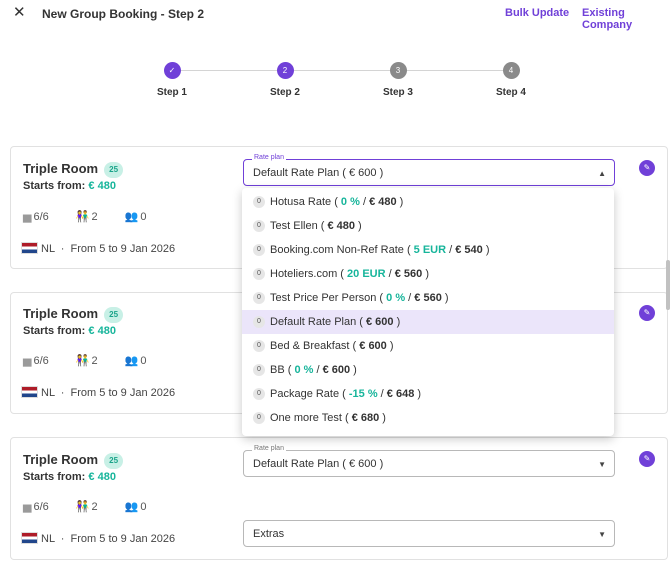 The width and height of the screenshot is (670, 569). I want to click on option-price: € 480, so click(383, 202).